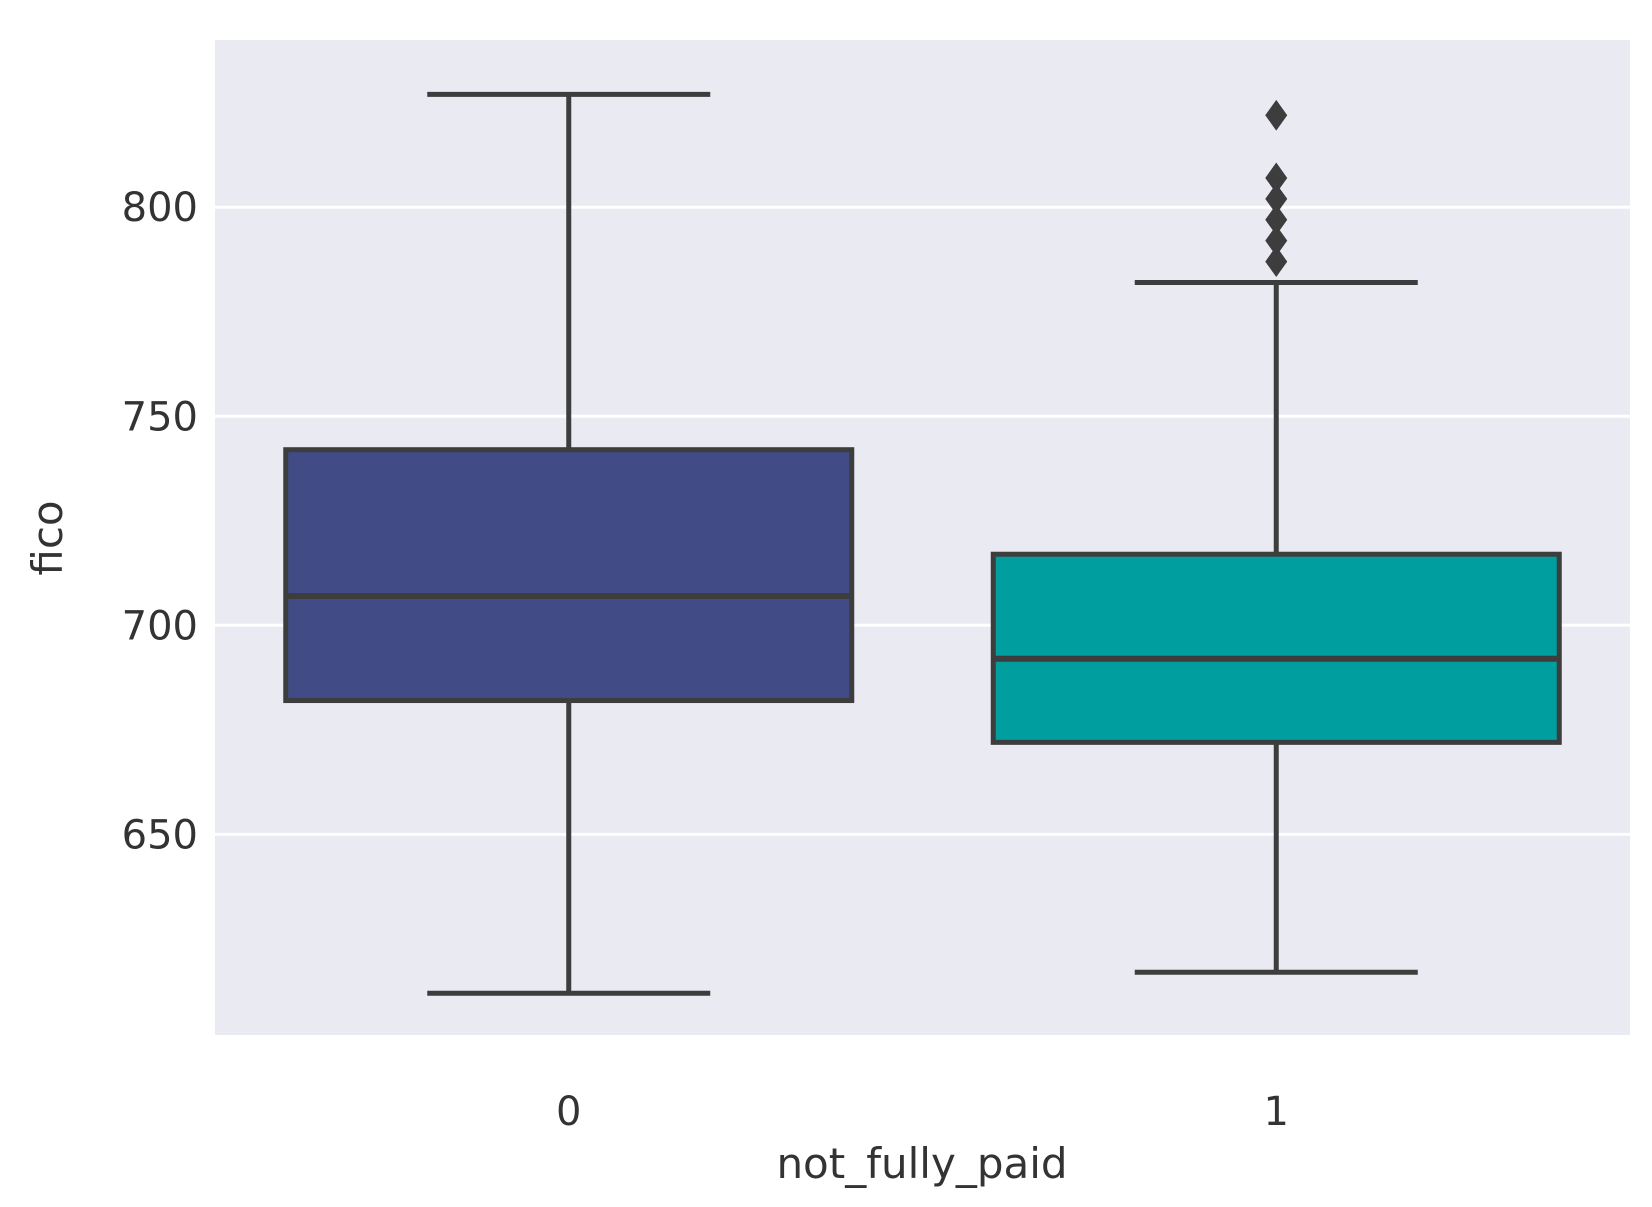  What do you see at coordinates (47, 537) in the screenshot?
I see `y-axis-label: fico` at bounding box center [47, 537].